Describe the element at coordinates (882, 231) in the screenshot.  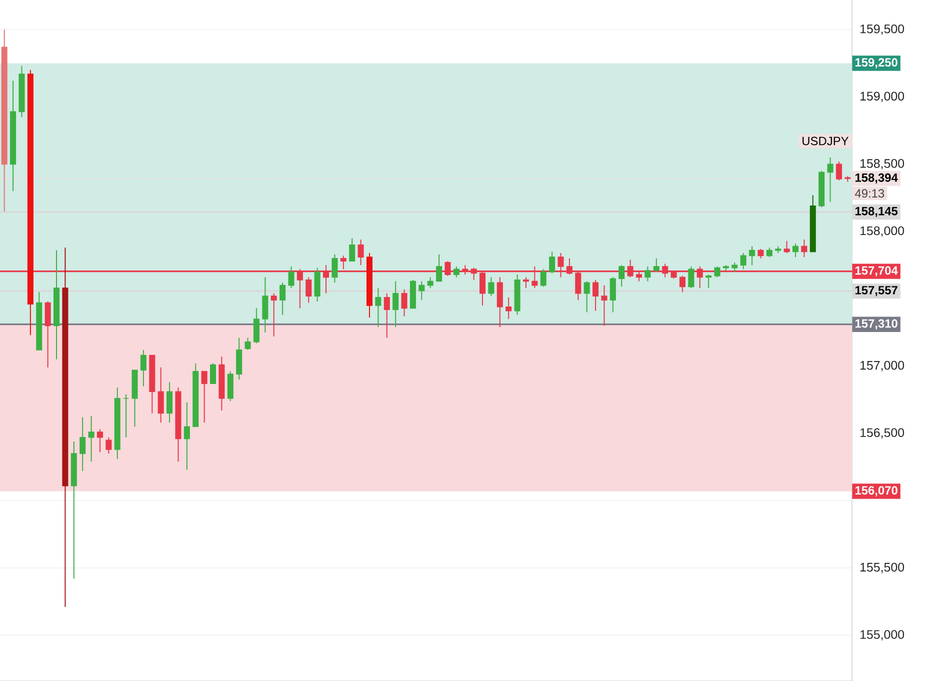
I see `y-tick-label: 158,000` at that location.